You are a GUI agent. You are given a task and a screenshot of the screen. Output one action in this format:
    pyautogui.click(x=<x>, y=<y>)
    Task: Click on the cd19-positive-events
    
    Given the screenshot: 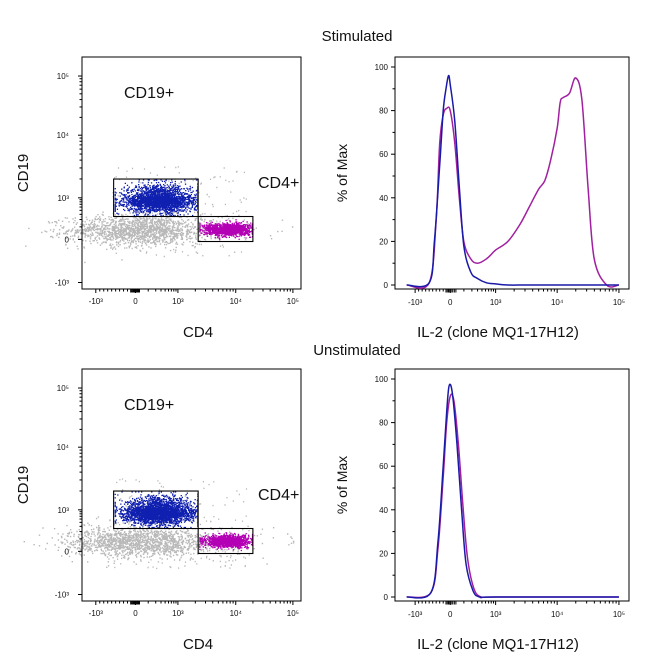 What is the action you would take?
    pyautogui.click(x=156, y=510)
    